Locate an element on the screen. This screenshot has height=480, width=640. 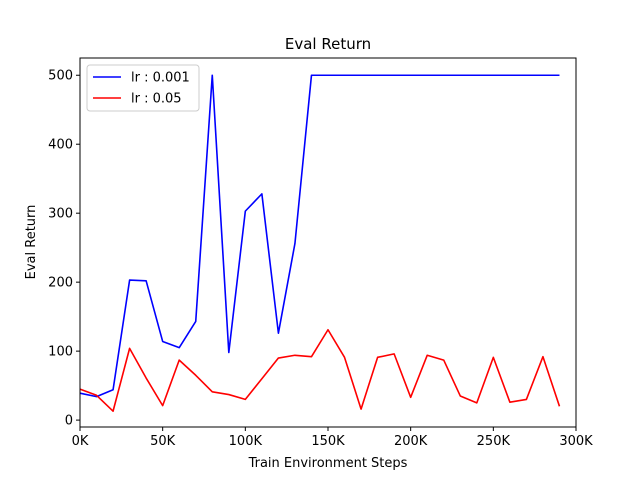
x-axis: 0K 50K 100K 150K 200K 250K 300K is located at coordinates (332, 438).